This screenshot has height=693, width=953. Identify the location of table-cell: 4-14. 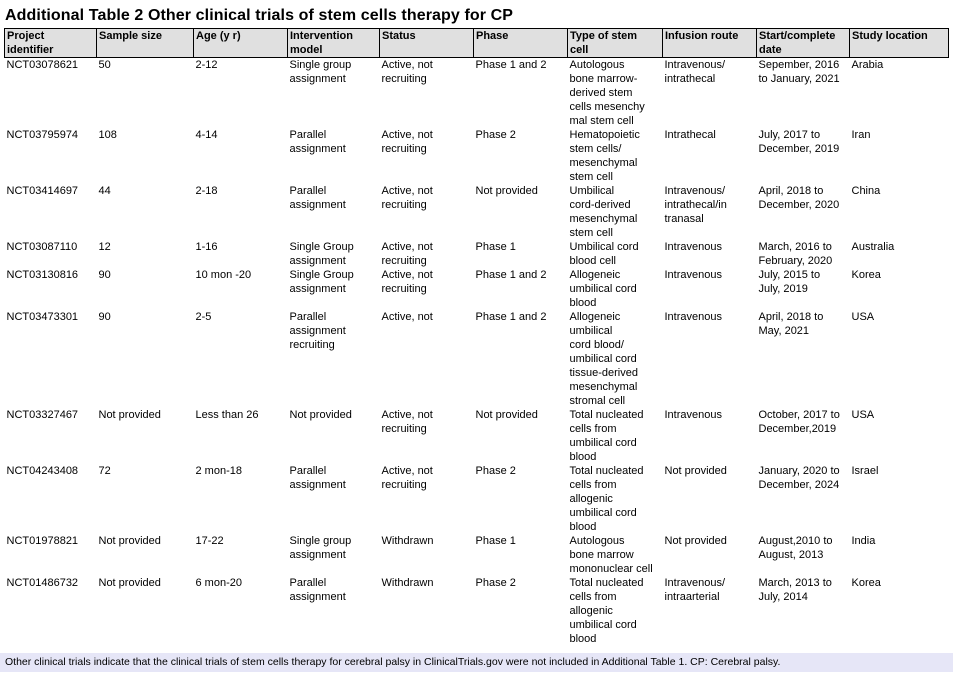
(206, 135).